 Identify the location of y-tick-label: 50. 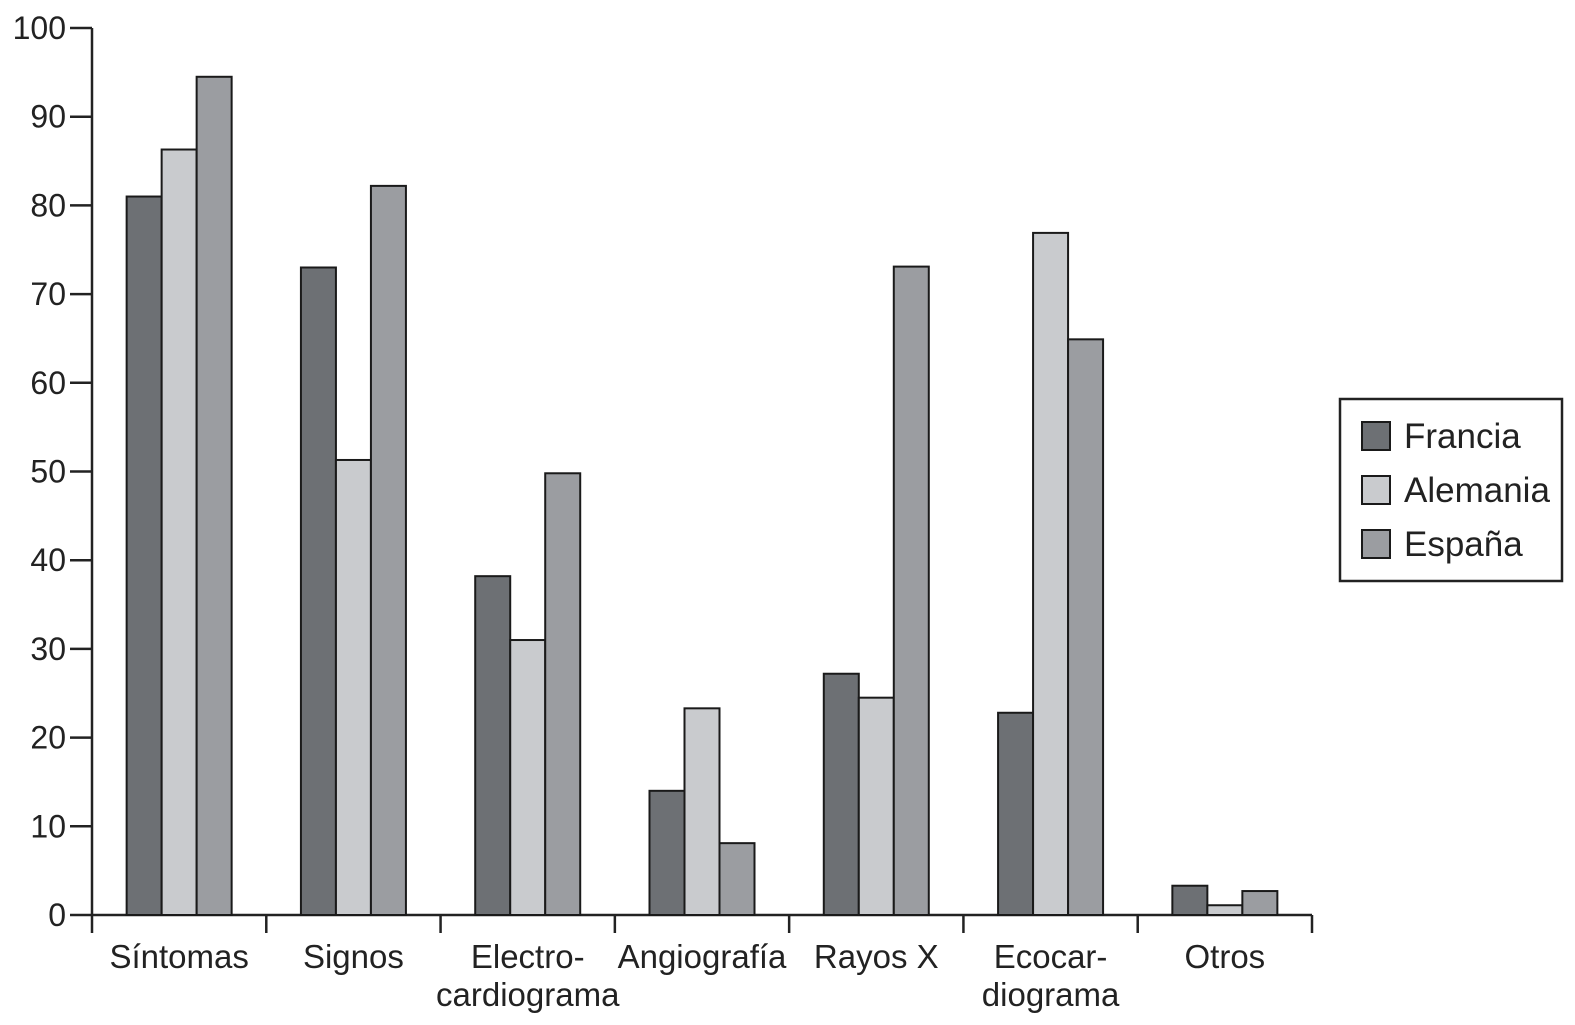
(48, 472).